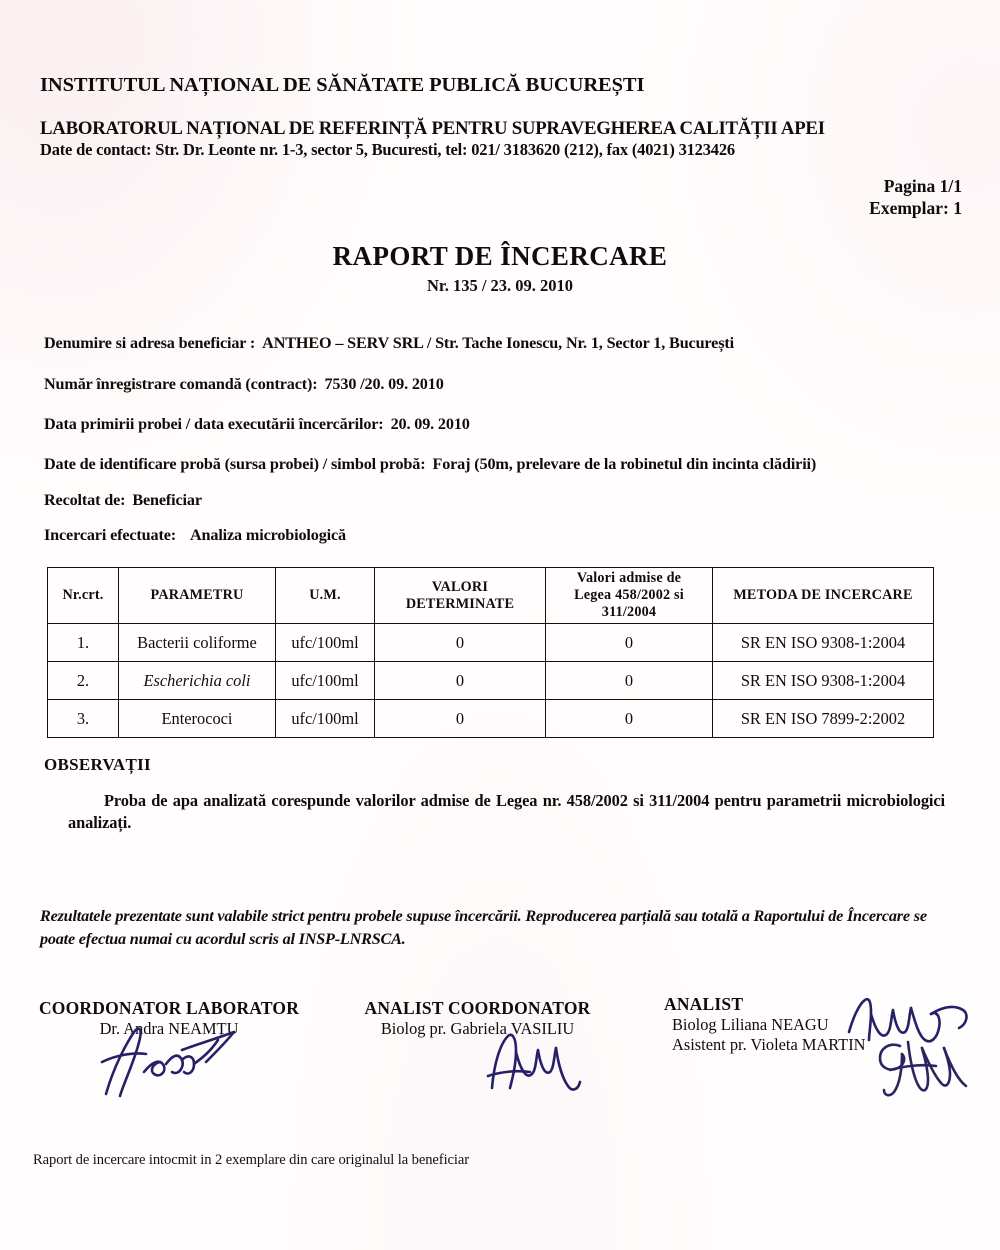 Image resolution: width=1000 pixels, height=1250 pixels. I want to click on page-info-block: Pagina 1/1 Exemplar: 1, so click(915, 197).